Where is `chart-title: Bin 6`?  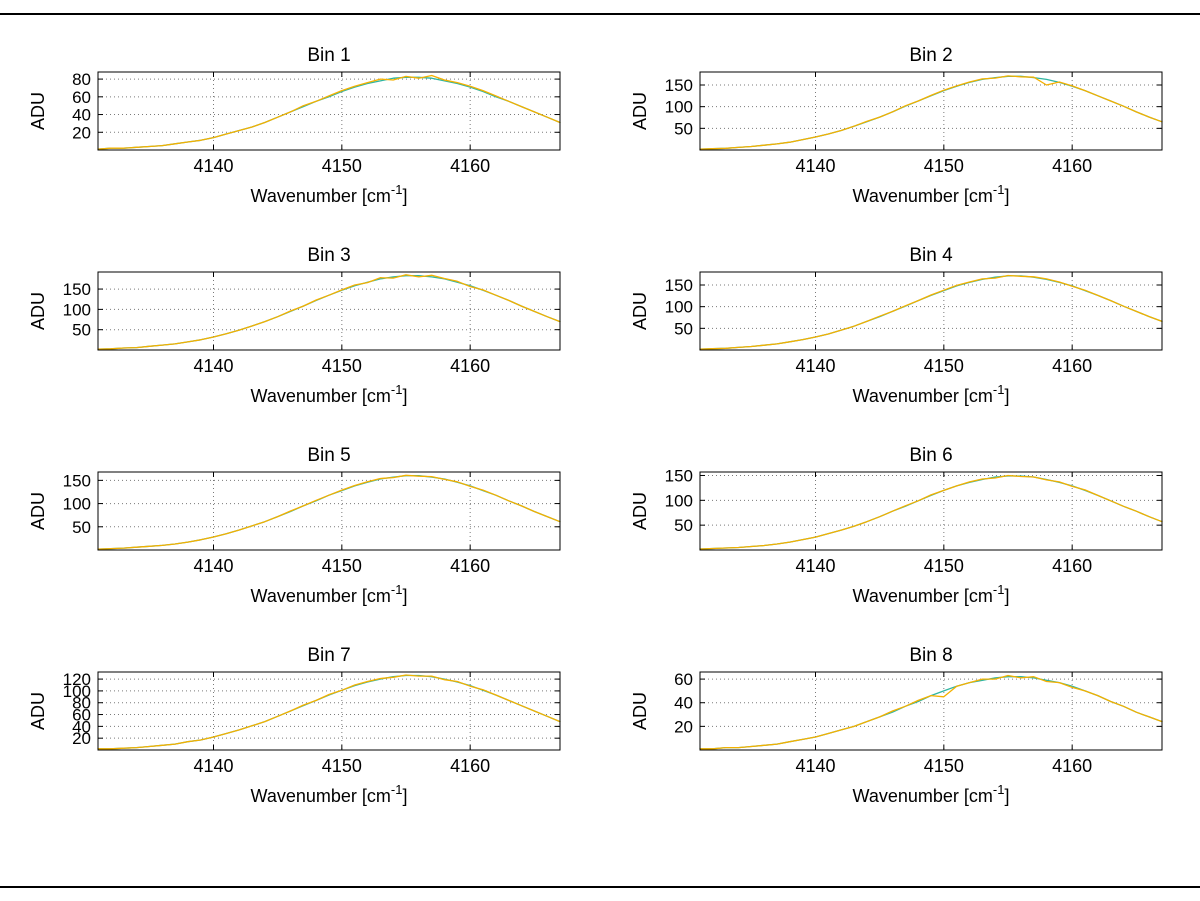 chart-title: Bin 6 is located at coordinates (930, 455).